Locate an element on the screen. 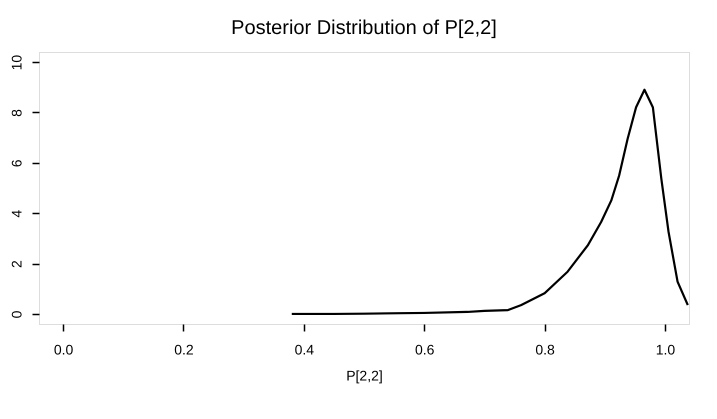 The width and height of the screenshot is (717, 419). y-tick-label: 0 is located at coordinates (16, 314).